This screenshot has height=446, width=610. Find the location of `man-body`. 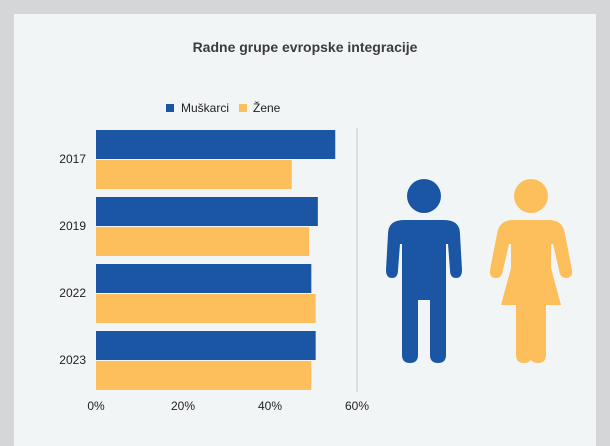

man-body is located at coordinates (424, 291).